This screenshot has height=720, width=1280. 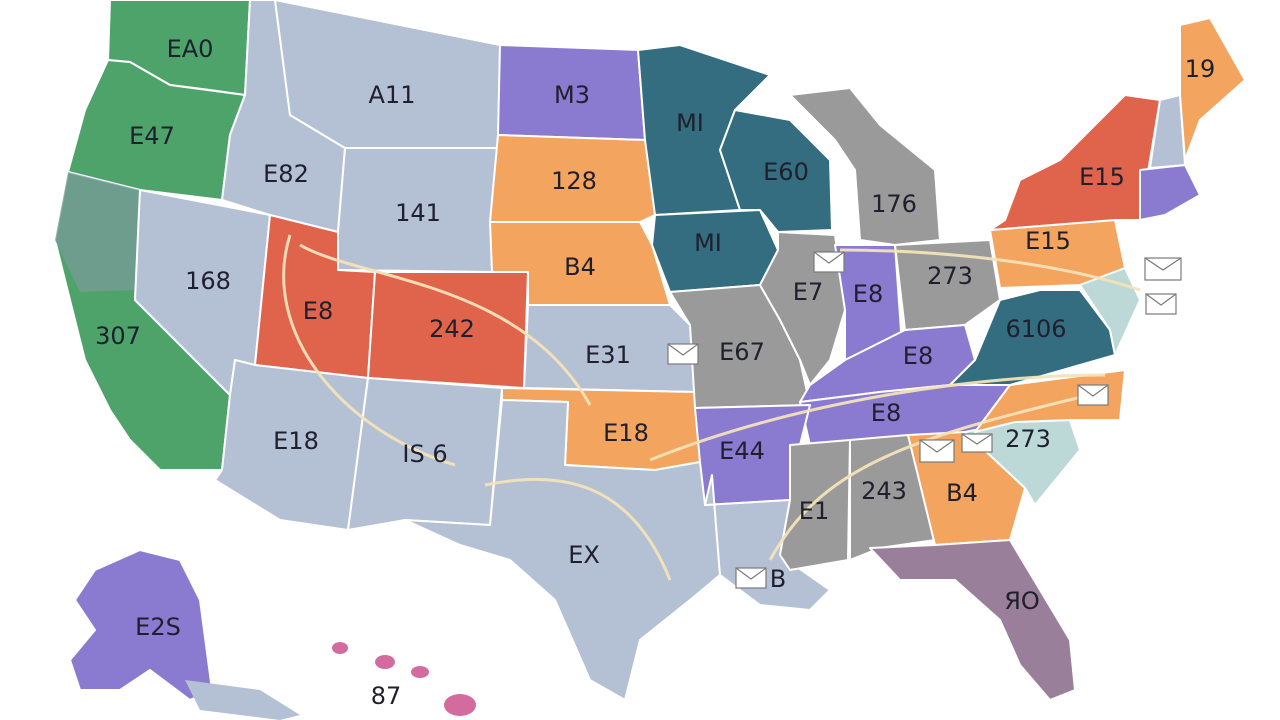 What do you see at coordinates (296, 441) in the screenshot?
I see `label-az: E18` at bounding box center [296, 441].